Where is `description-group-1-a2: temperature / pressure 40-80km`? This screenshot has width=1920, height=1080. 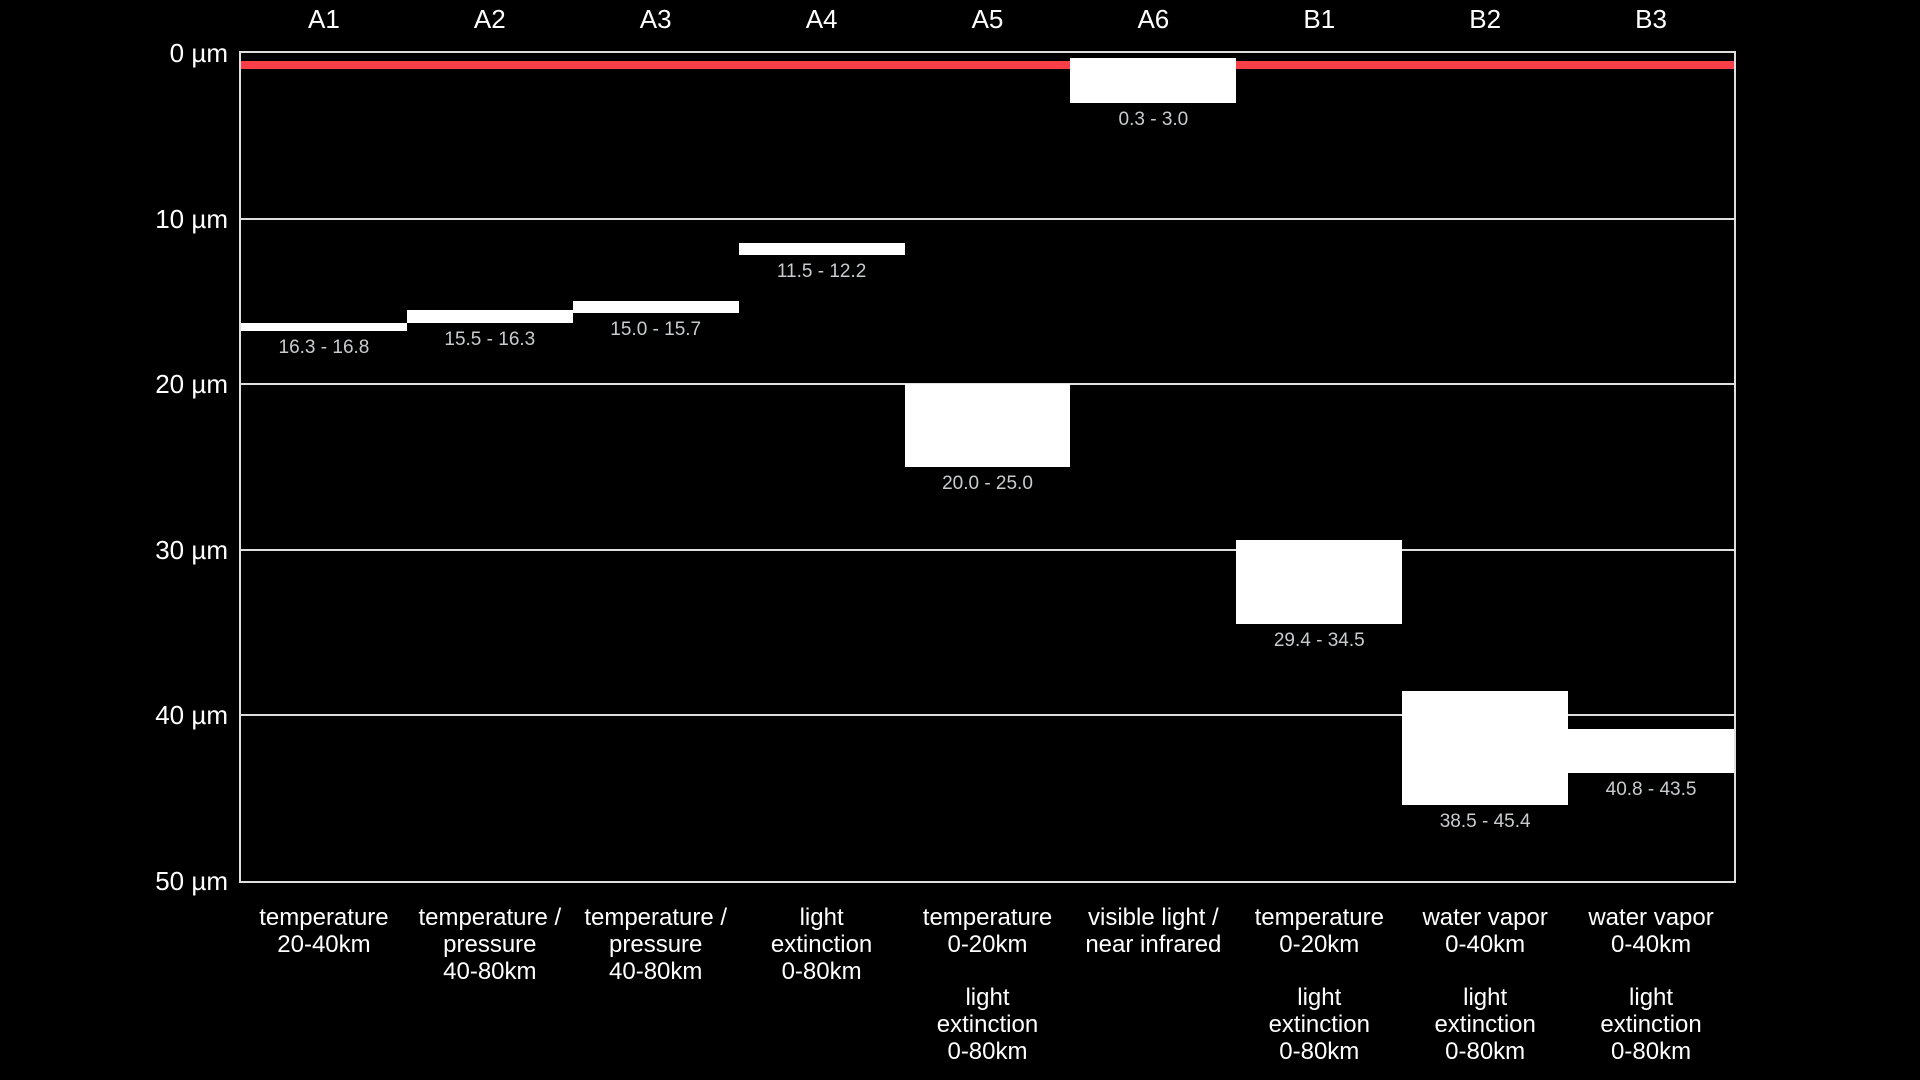
description-group-1-a2: temperature / pressure 40-80km is located at coordinates (490, 944).